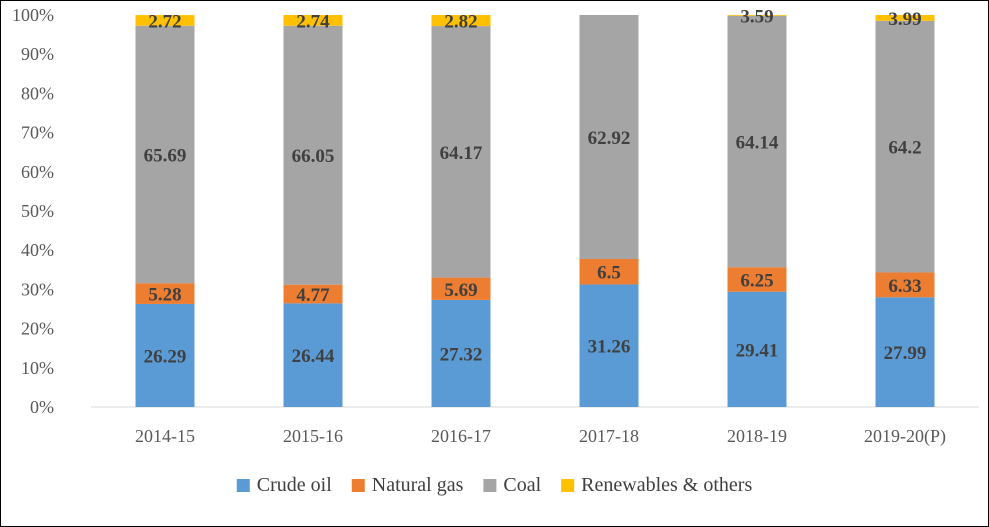 Image resolution: width=989 pixels, height=527 pixels. What do you see at coordinates (165, 436) in the screenshot?
I see `category-label: 2014-15` at bounding box center [165, 436].